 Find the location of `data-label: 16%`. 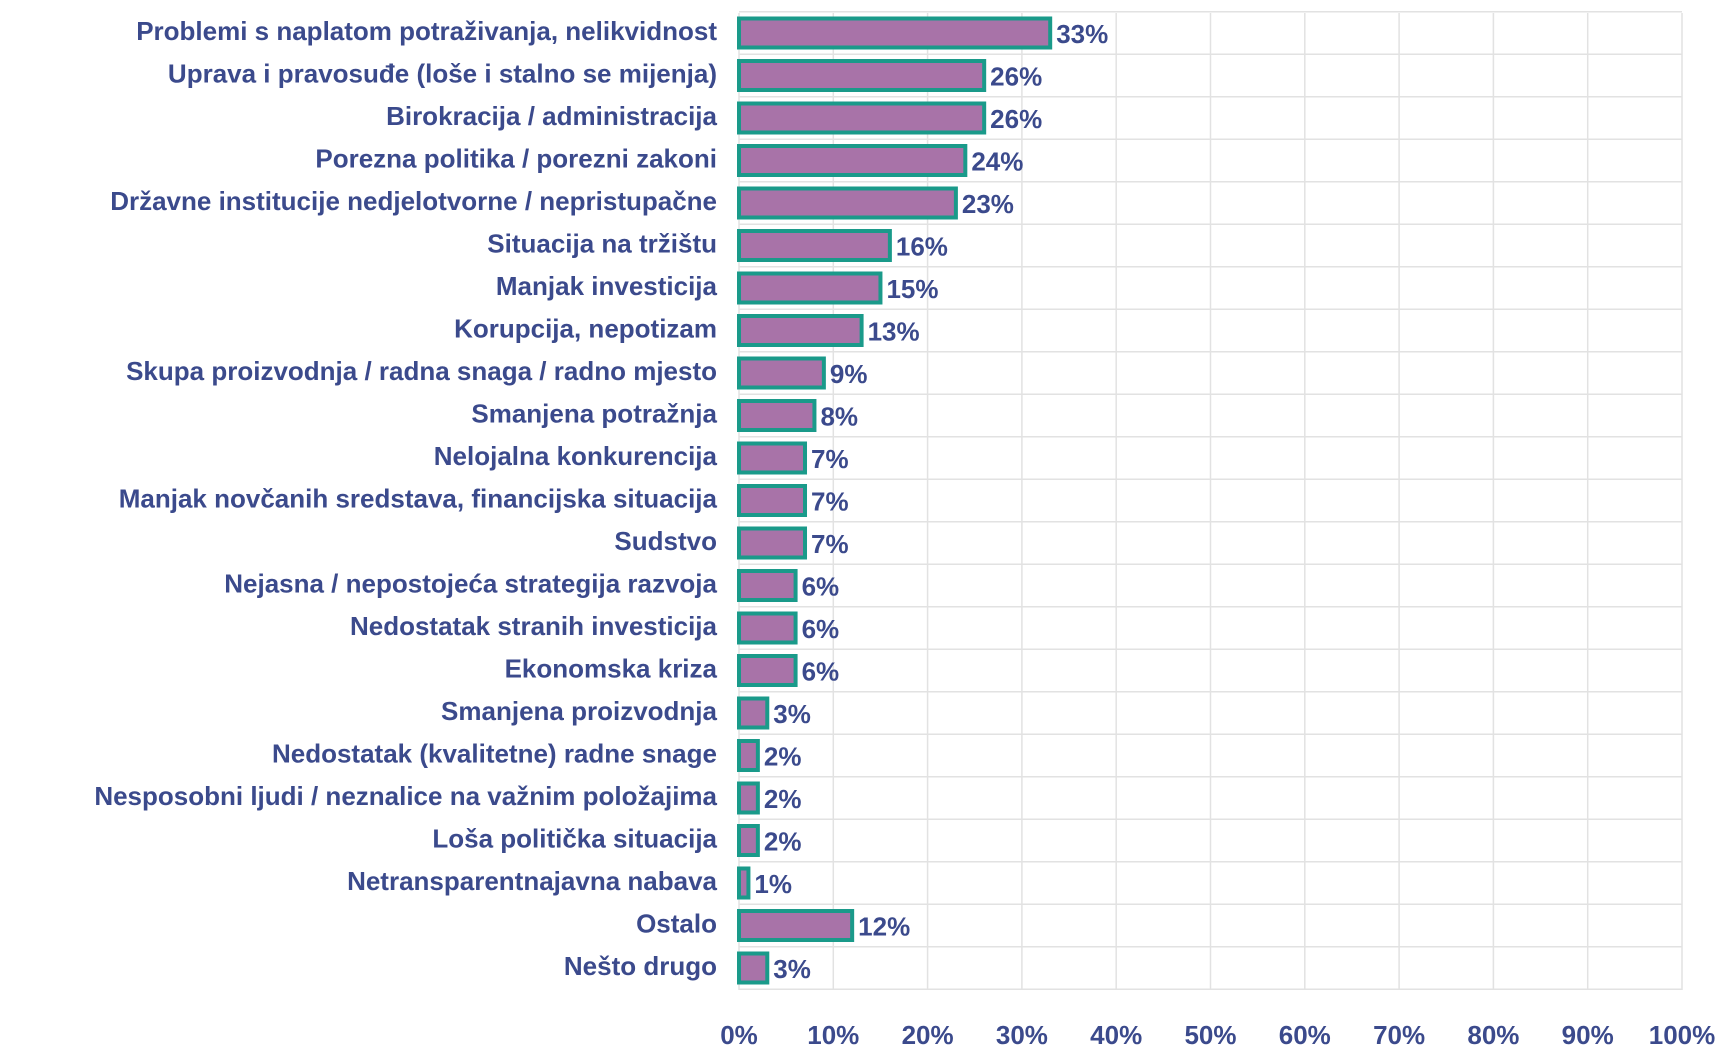

data-label: 16% is located at coordinates (922, 246).